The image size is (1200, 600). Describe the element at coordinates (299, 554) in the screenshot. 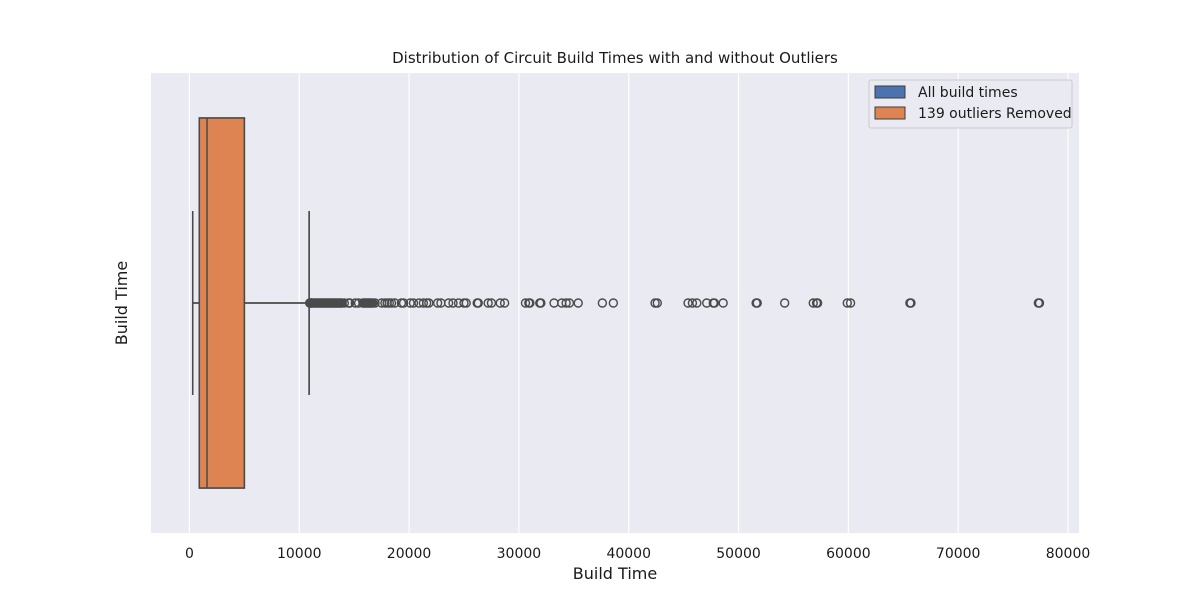

I see `x-tick-label: 10000` at that location.